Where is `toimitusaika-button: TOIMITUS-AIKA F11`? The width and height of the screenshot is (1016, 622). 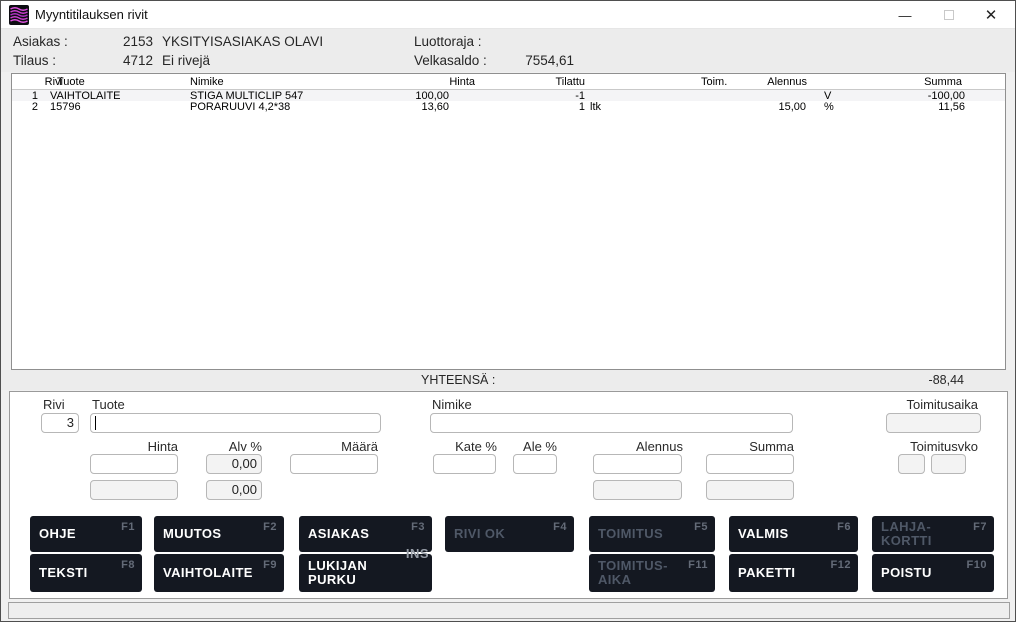 toimitusaika-button: TOIMITUS-AIKA F11 is located at coordinates (652, 573).